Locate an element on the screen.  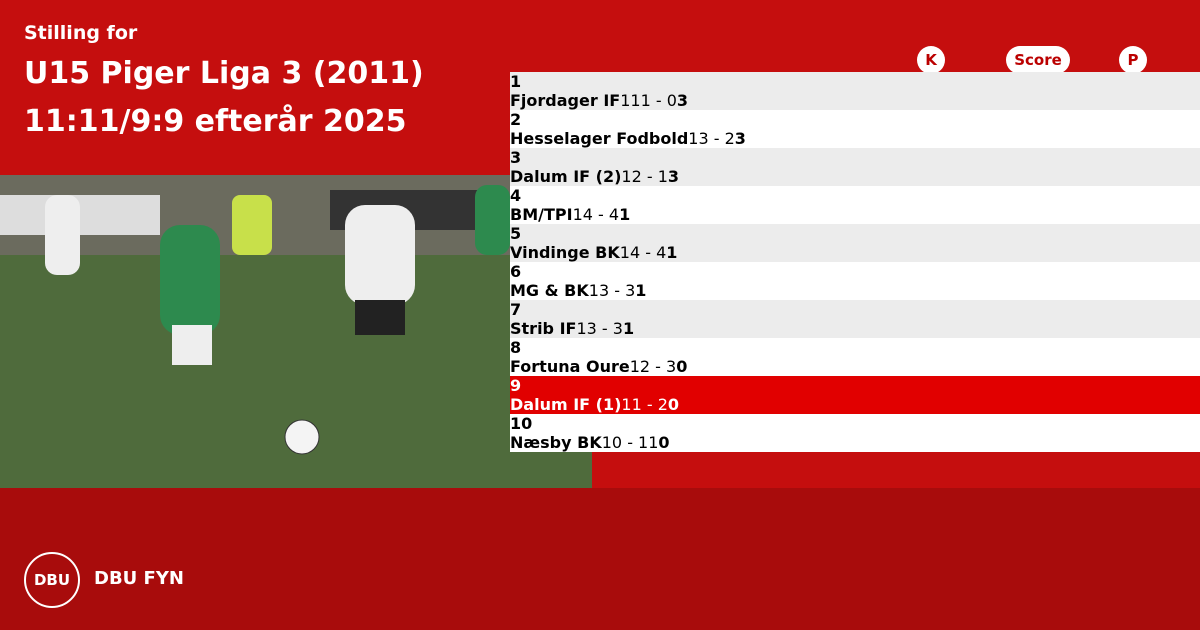
col-header: Score is located at coordinates (1038, 60).